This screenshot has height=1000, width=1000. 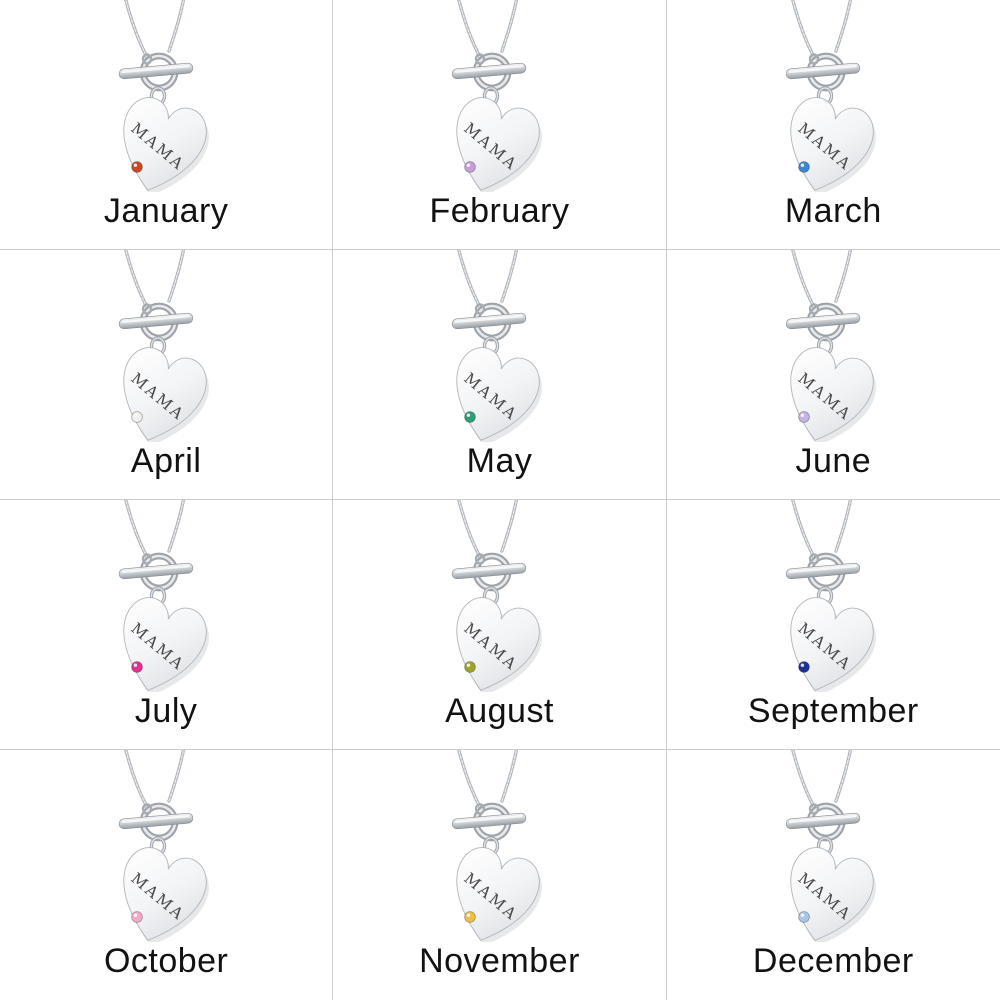 What do you see at coordinates (499, 211) in the screenshot?
I see `month-label: February` at bounding box center [499, 211].